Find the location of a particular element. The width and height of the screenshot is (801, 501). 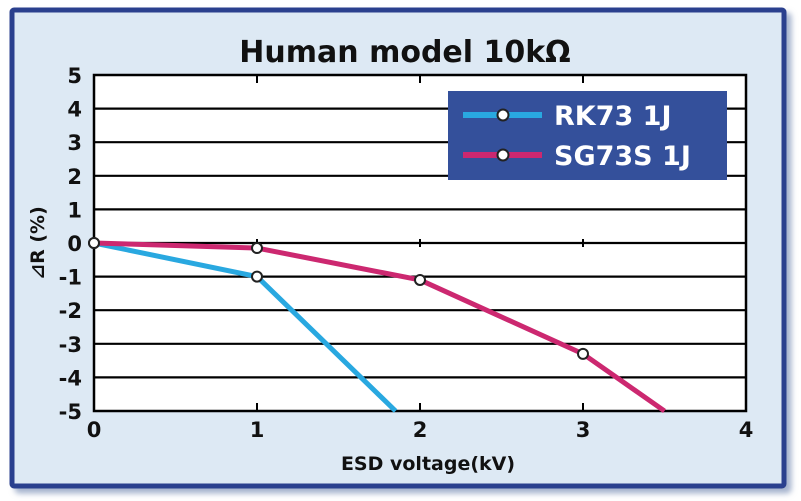

legend-label-2: SG73S 1J is located at coordinates (622, 156).